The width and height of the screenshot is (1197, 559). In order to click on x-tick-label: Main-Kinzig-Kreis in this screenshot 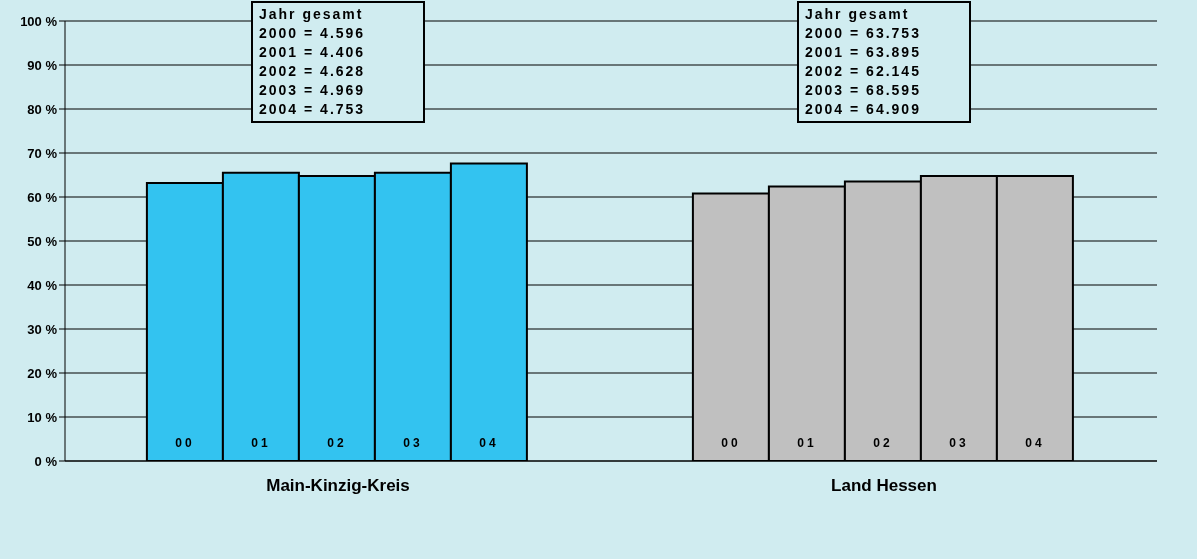, I will do `click(338, 486)`.